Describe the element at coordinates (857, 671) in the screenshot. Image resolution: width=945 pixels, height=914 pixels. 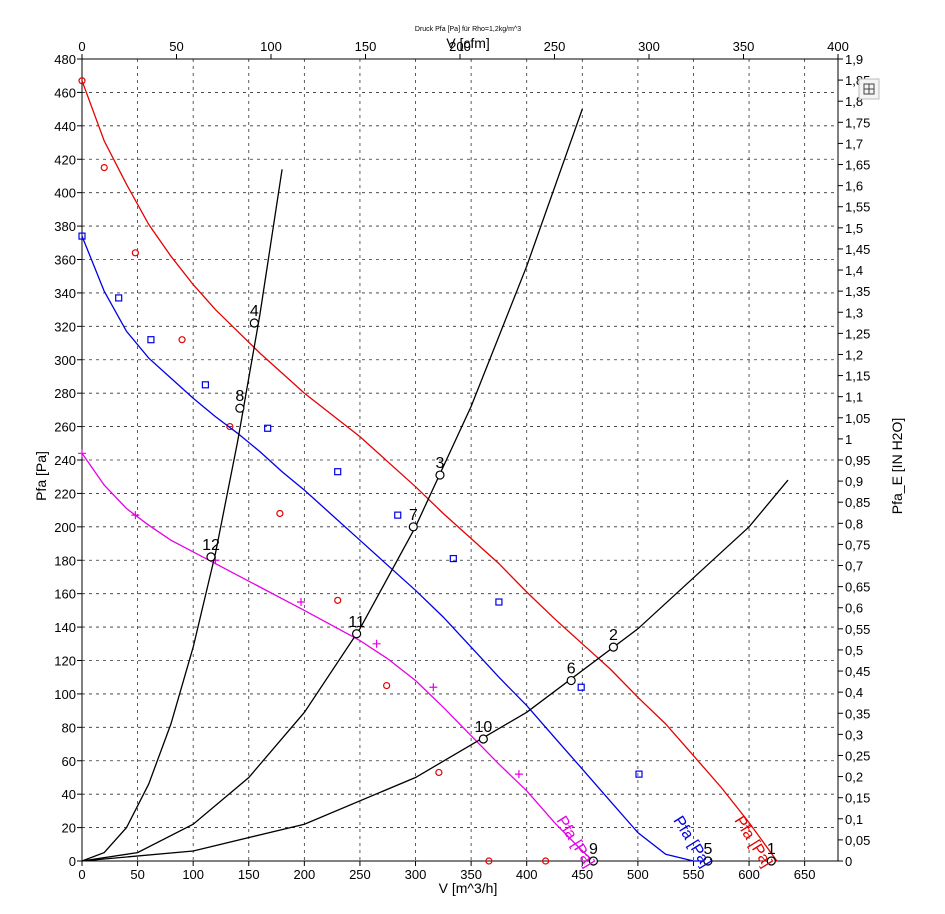
I see `y2-tick-label: 0,45` at that location.